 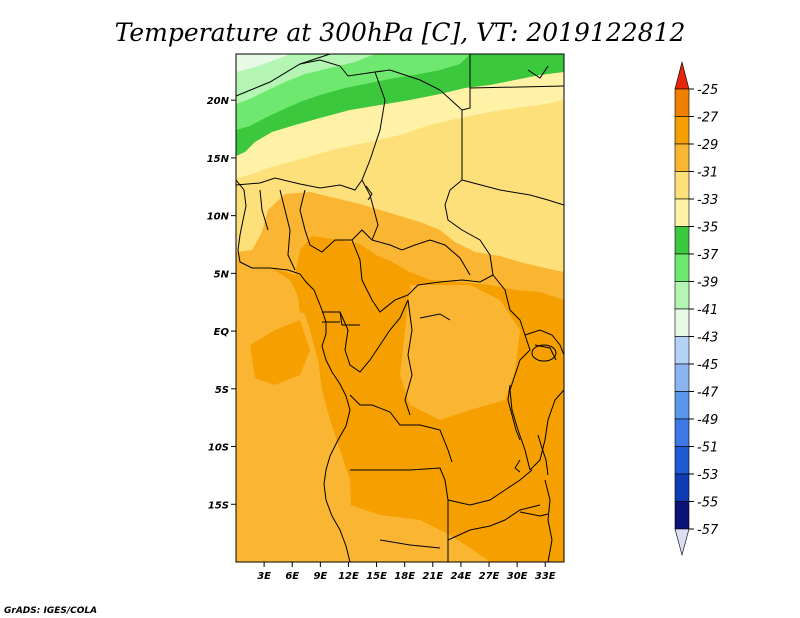 What do you see at coordinates (310, 300) in the screenshot?
I see `band-29-spot-gabon` at bounding box center [310, 300].